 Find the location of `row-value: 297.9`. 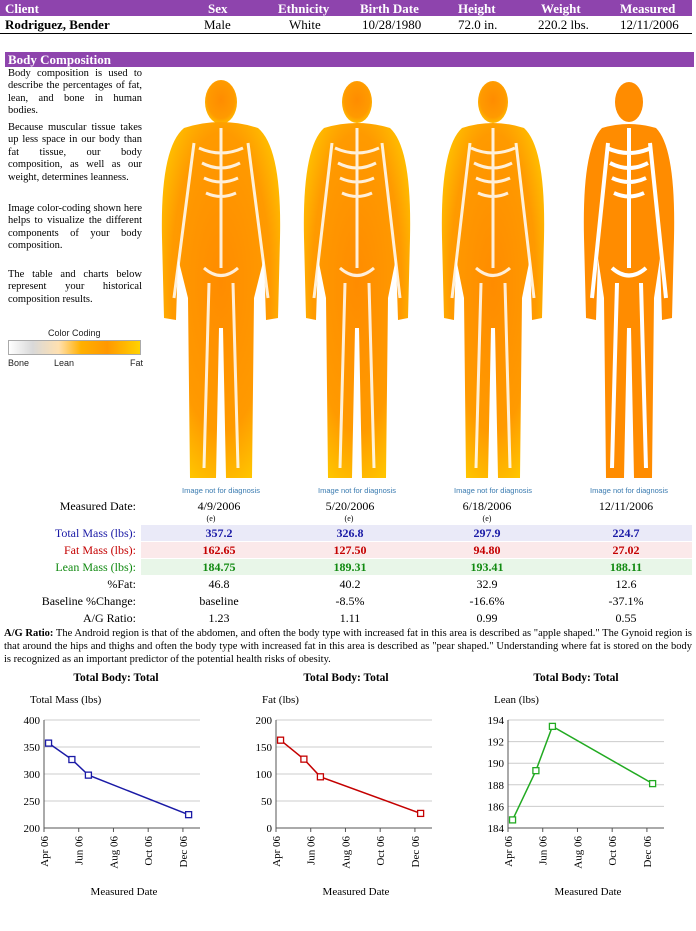

row-value: 297.9 is located at coordinates (487, 533).